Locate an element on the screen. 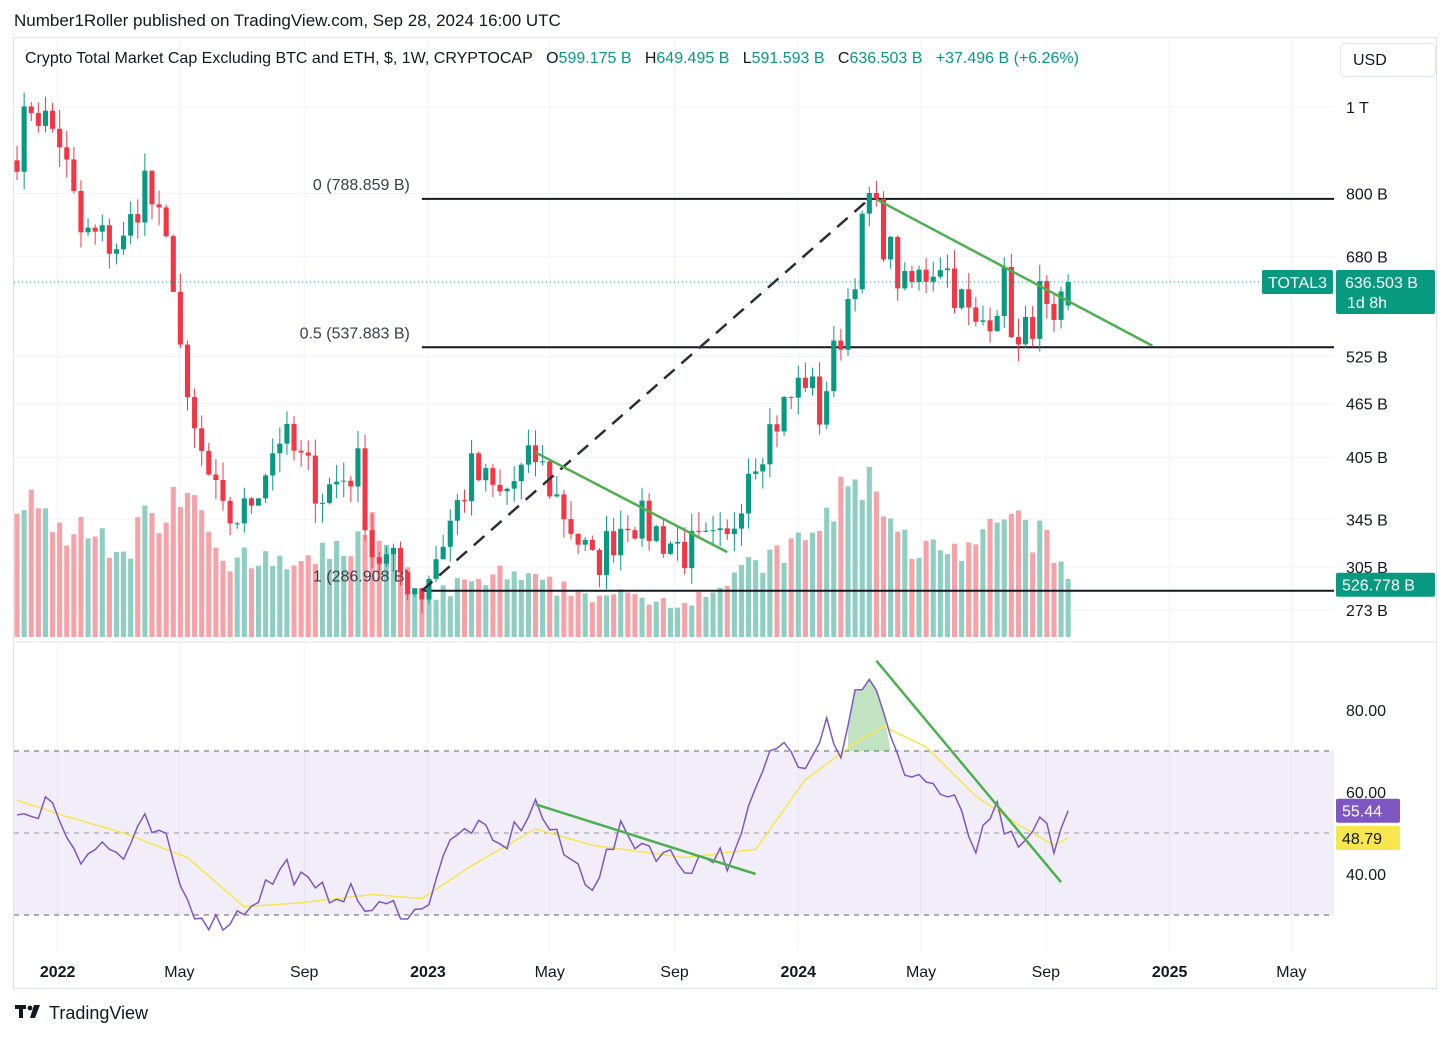 The height and width of the screenshot is (1037, 1456). y-tick-label: 465 B is located at coordinates (1367, 405).